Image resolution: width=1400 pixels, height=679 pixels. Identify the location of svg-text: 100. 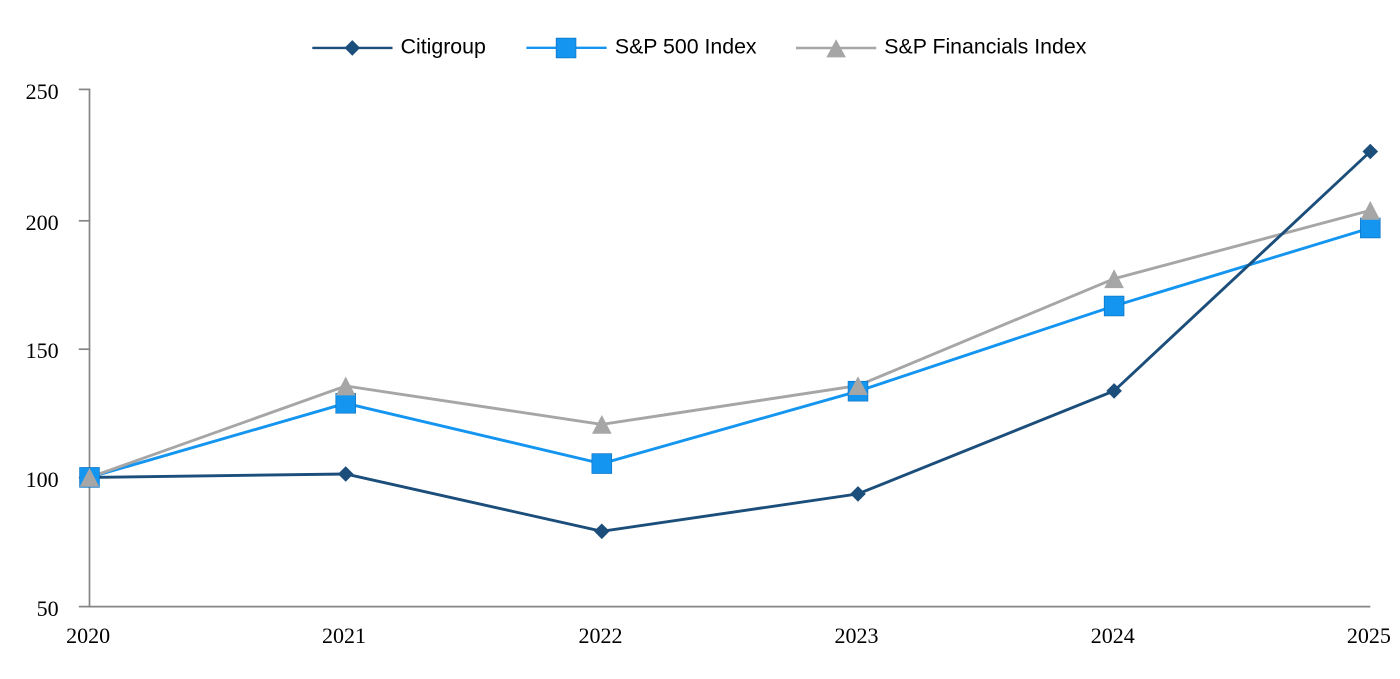
(42, 479).